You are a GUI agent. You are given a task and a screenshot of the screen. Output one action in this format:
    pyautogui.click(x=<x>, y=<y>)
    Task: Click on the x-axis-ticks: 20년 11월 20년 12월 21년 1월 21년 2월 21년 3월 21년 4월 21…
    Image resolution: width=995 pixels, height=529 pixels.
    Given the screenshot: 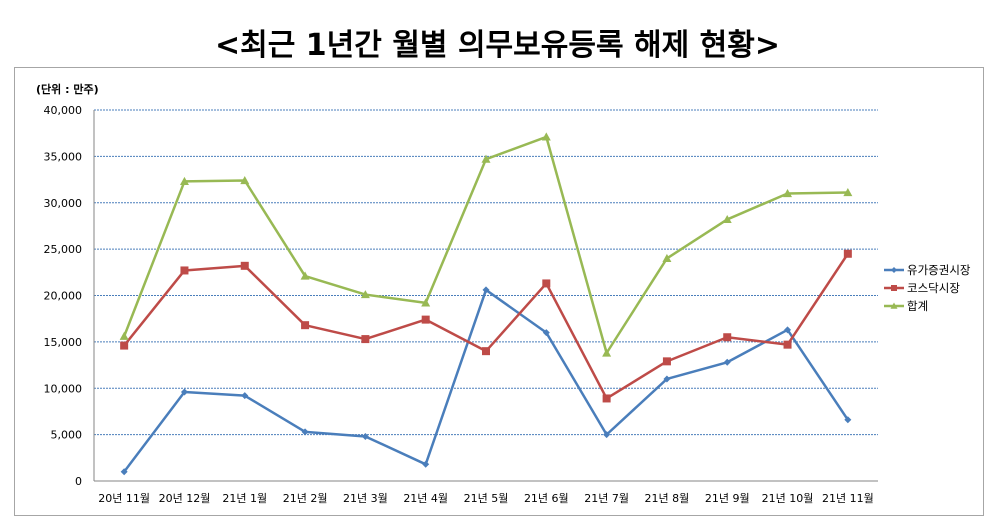 What is the action you would take?
    pyautogui.click(x=485, y=498)
    